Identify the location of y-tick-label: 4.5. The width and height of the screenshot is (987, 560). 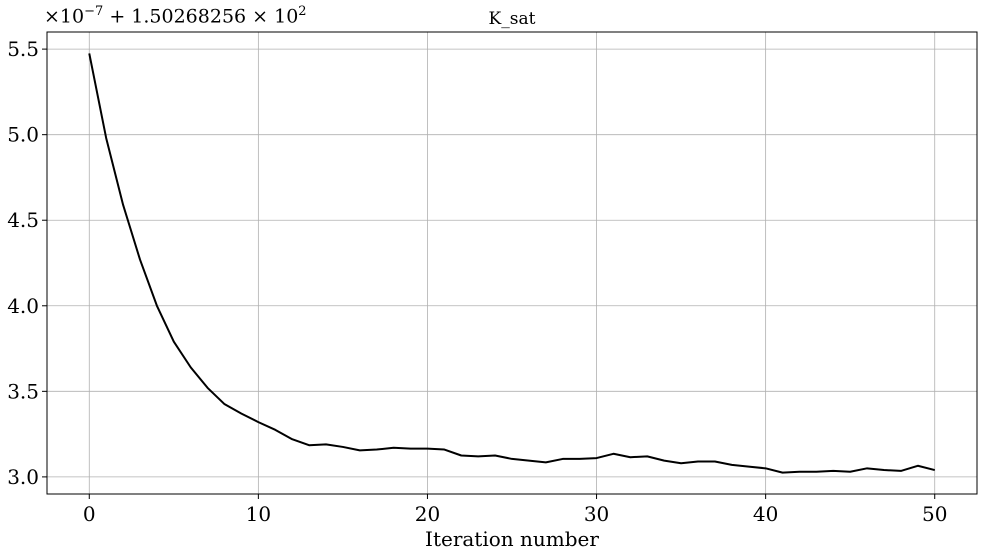
(23, 220).